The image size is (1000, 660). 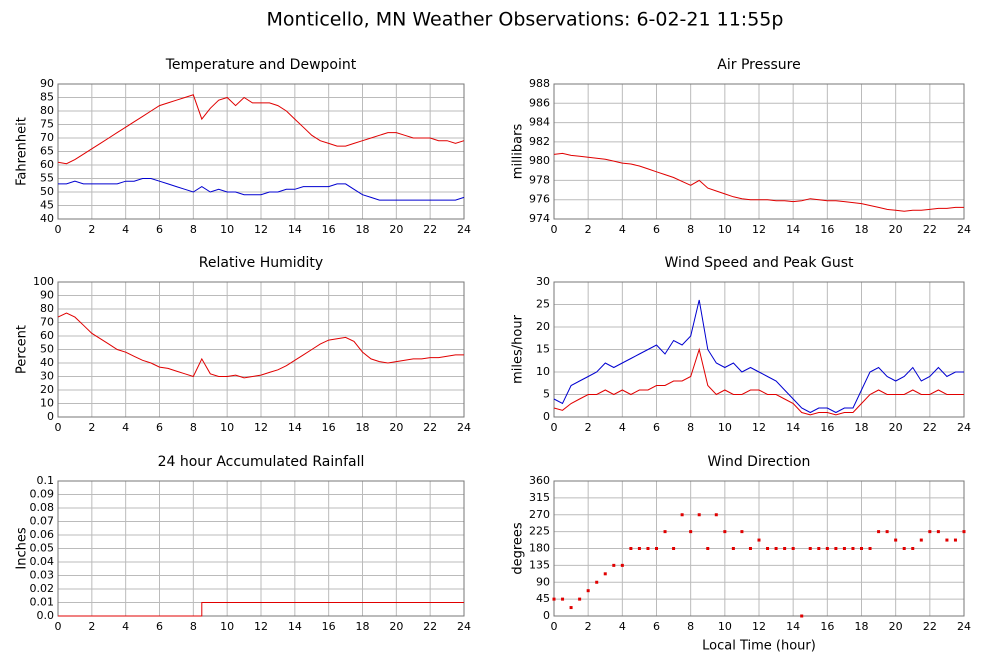 What do you see at coordinates (543, 598) in the screenshot?
I see `y-tick-label: 45` at bounding box center [543, 598].